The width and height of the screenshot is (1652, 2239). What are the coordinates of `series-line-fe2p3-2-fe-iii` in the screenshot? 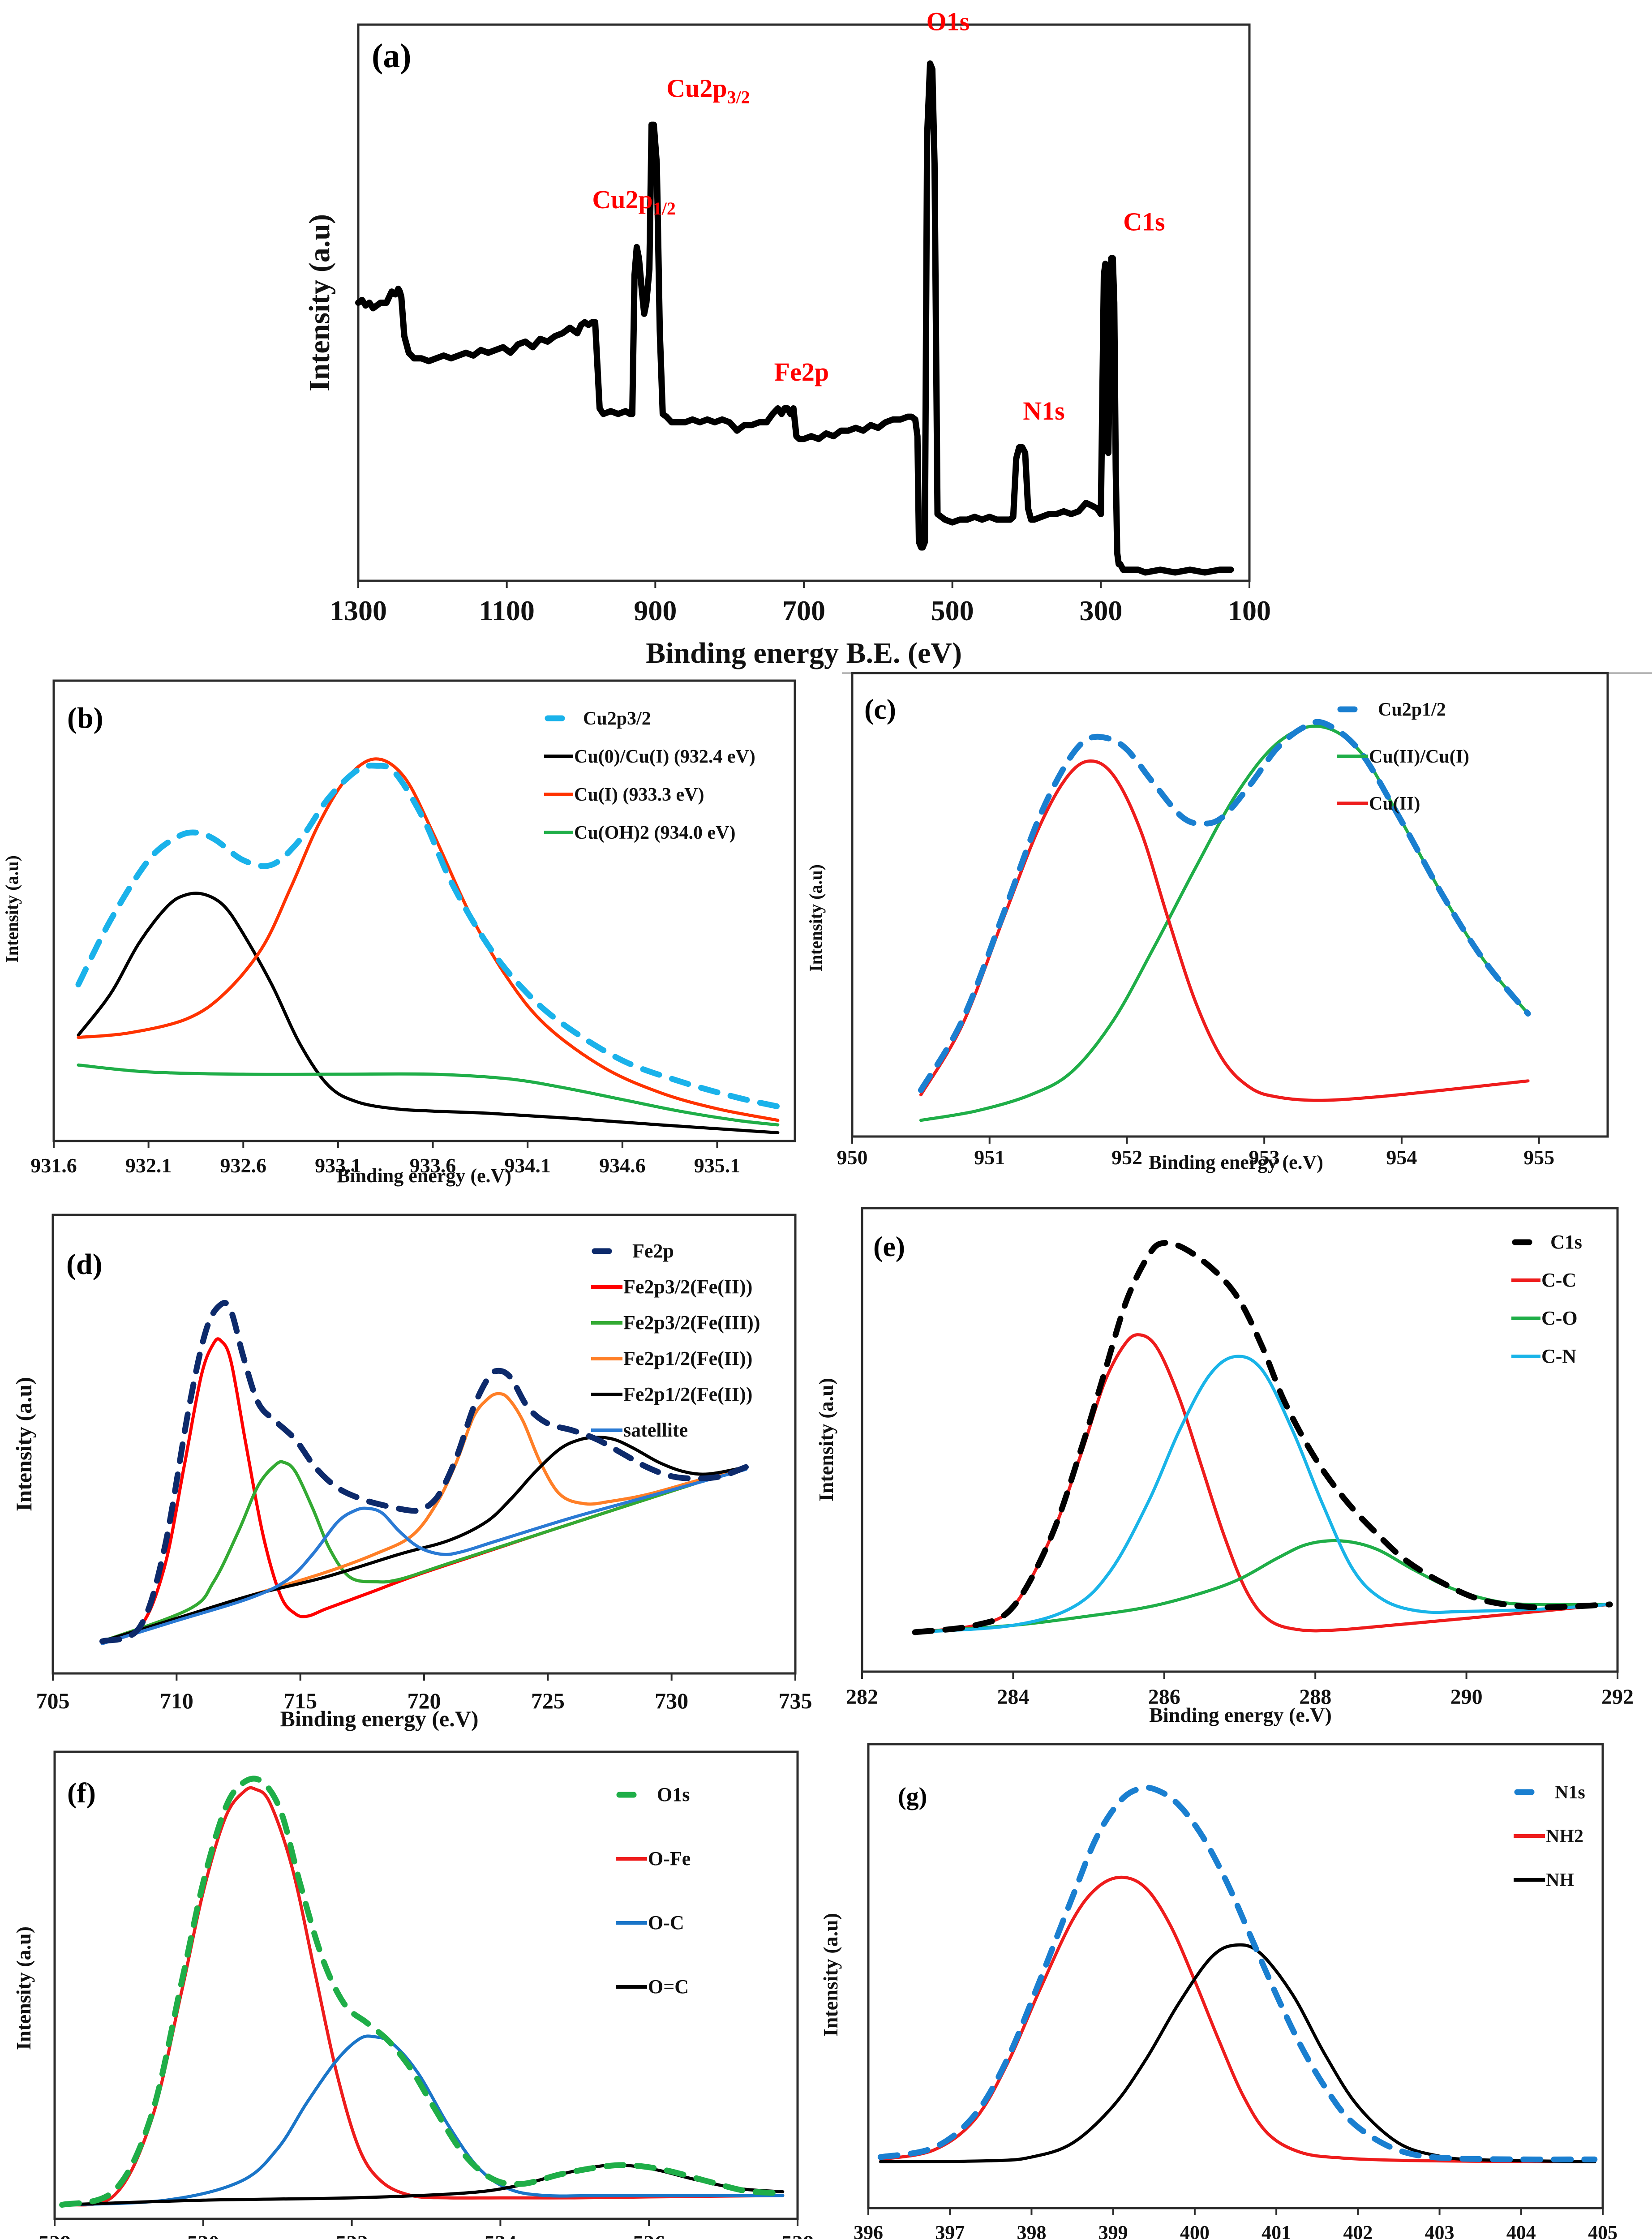 It's located at (424, 1551).